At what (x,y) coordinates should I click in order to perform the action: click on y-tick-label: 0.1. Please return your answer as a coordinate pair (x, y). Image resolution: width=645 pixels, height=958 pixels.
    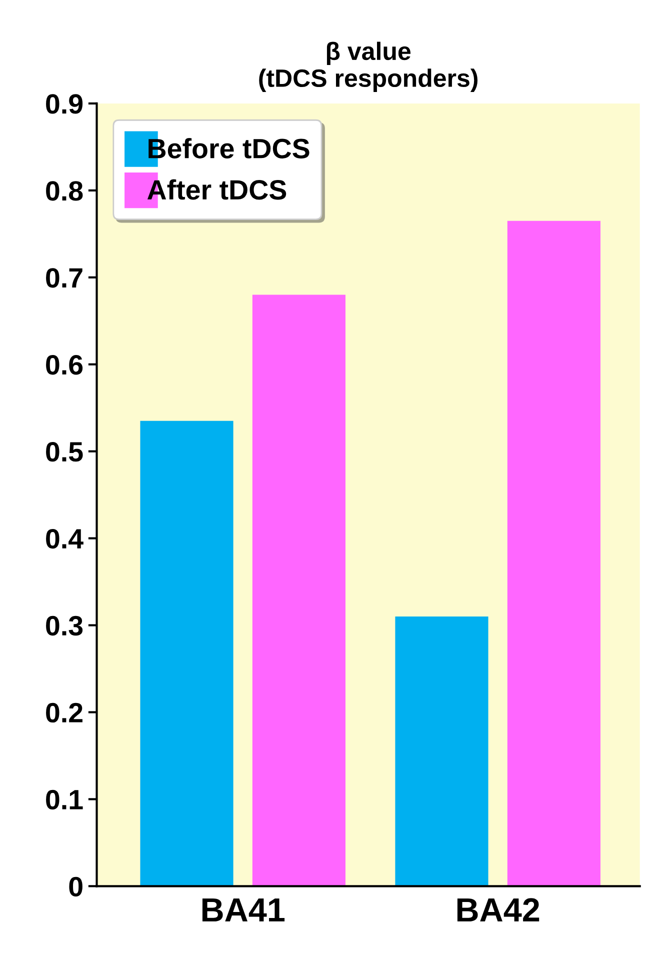
    Looking at the image, I should click on (64, 800).